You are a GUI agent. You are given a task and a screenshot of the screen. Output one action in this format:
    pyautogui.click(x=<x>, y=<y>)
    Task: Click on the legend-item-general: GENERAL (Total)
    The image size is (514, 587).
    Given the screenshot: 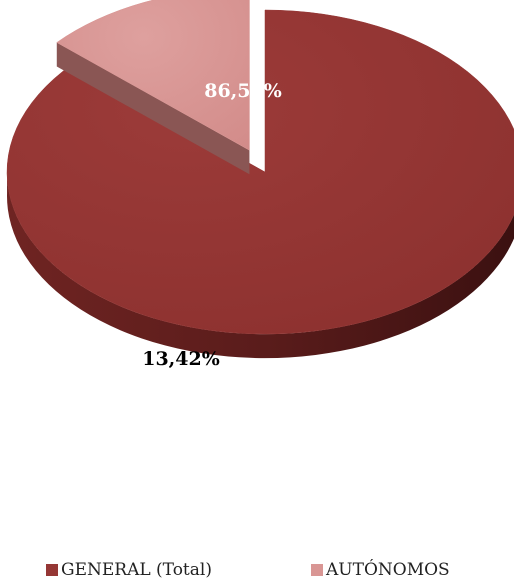 What is the action you would take?
    pyautogui.click(x=129, y=570)
    